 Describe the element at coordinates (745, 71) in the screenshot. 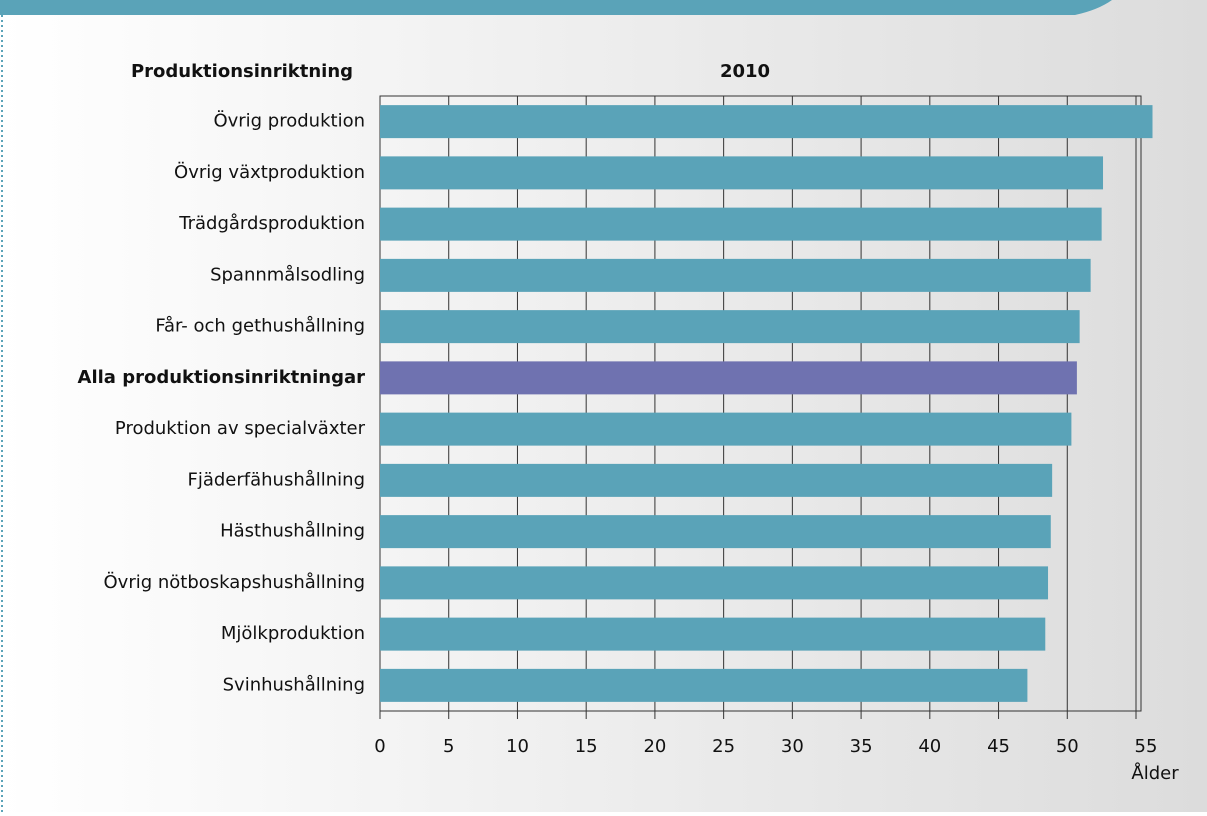

I see `chart-title: 2010` at that location.